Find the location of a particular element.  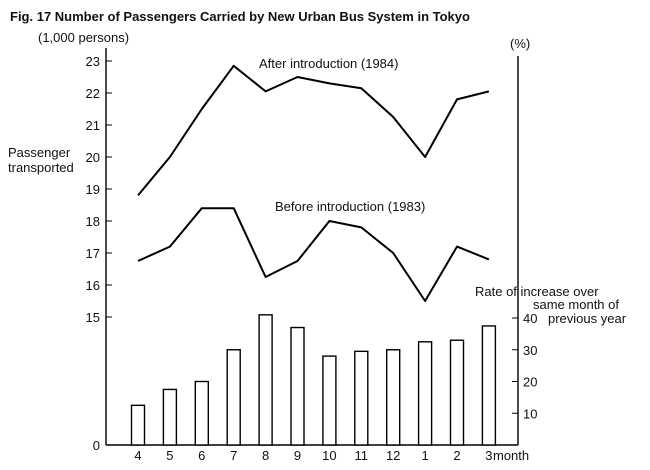

right-tick-label: 30 is located at coordinates (530, 350).